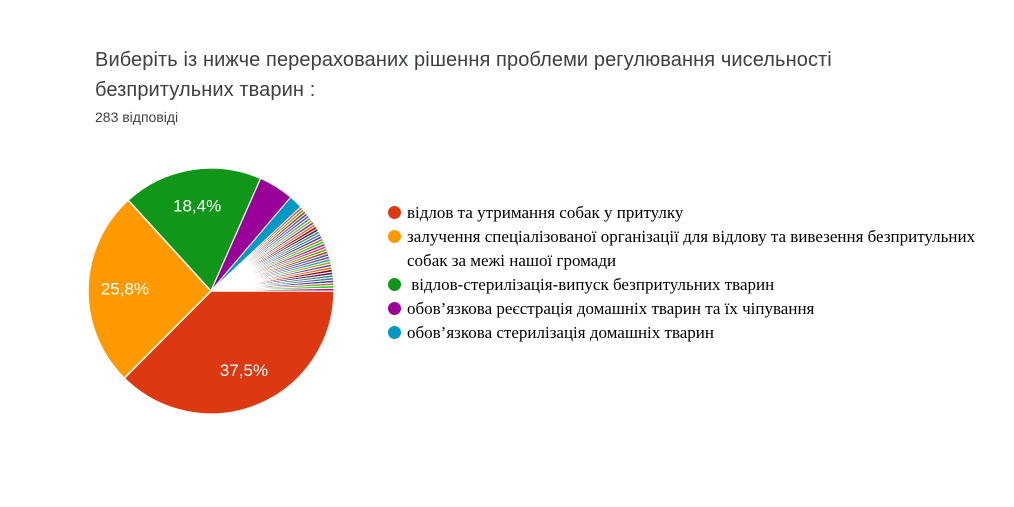 The image size is (1014, 507). What do you see at coordinates (137, 117) in the screenshot?
I see `response-count: 283 відповіді` at bounding box center [137, 117].